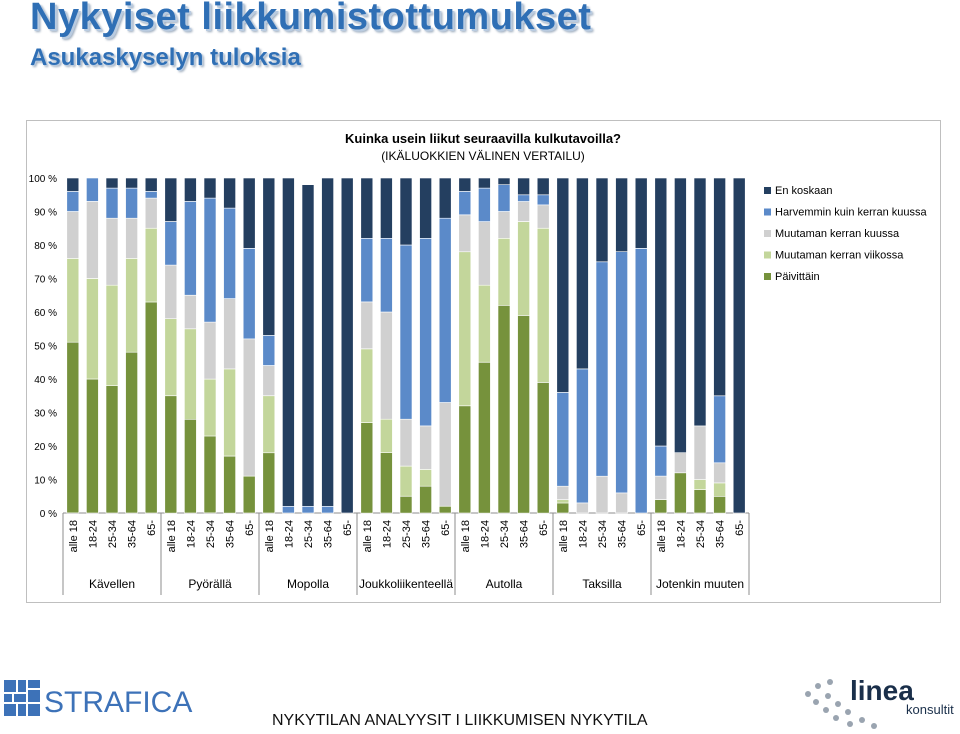 This screenshot has width=960, height=734. I want to click on y-tick-label: 30 %, so click(45, 414).